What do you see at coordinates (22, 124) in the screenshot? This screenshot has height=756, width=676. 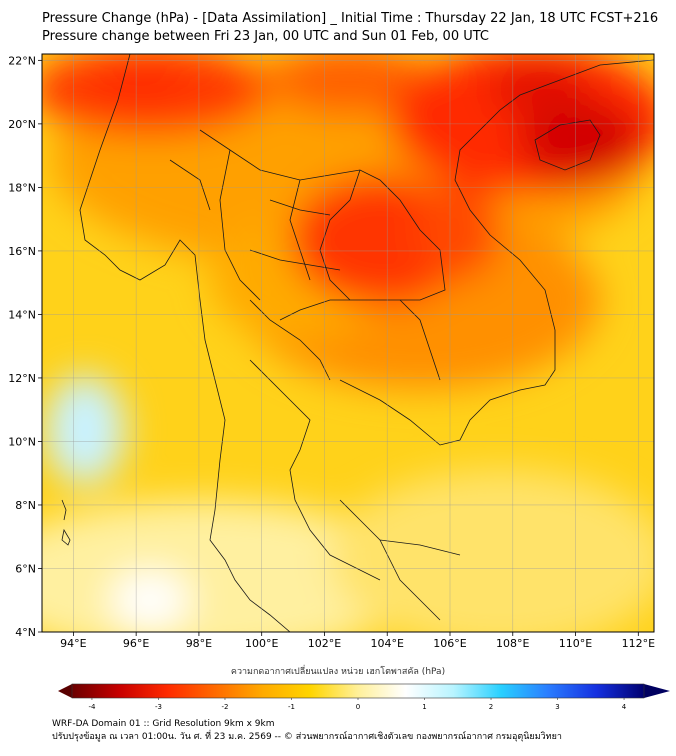 I see `lat-label: 20°N` at bounding box center [22, 124].